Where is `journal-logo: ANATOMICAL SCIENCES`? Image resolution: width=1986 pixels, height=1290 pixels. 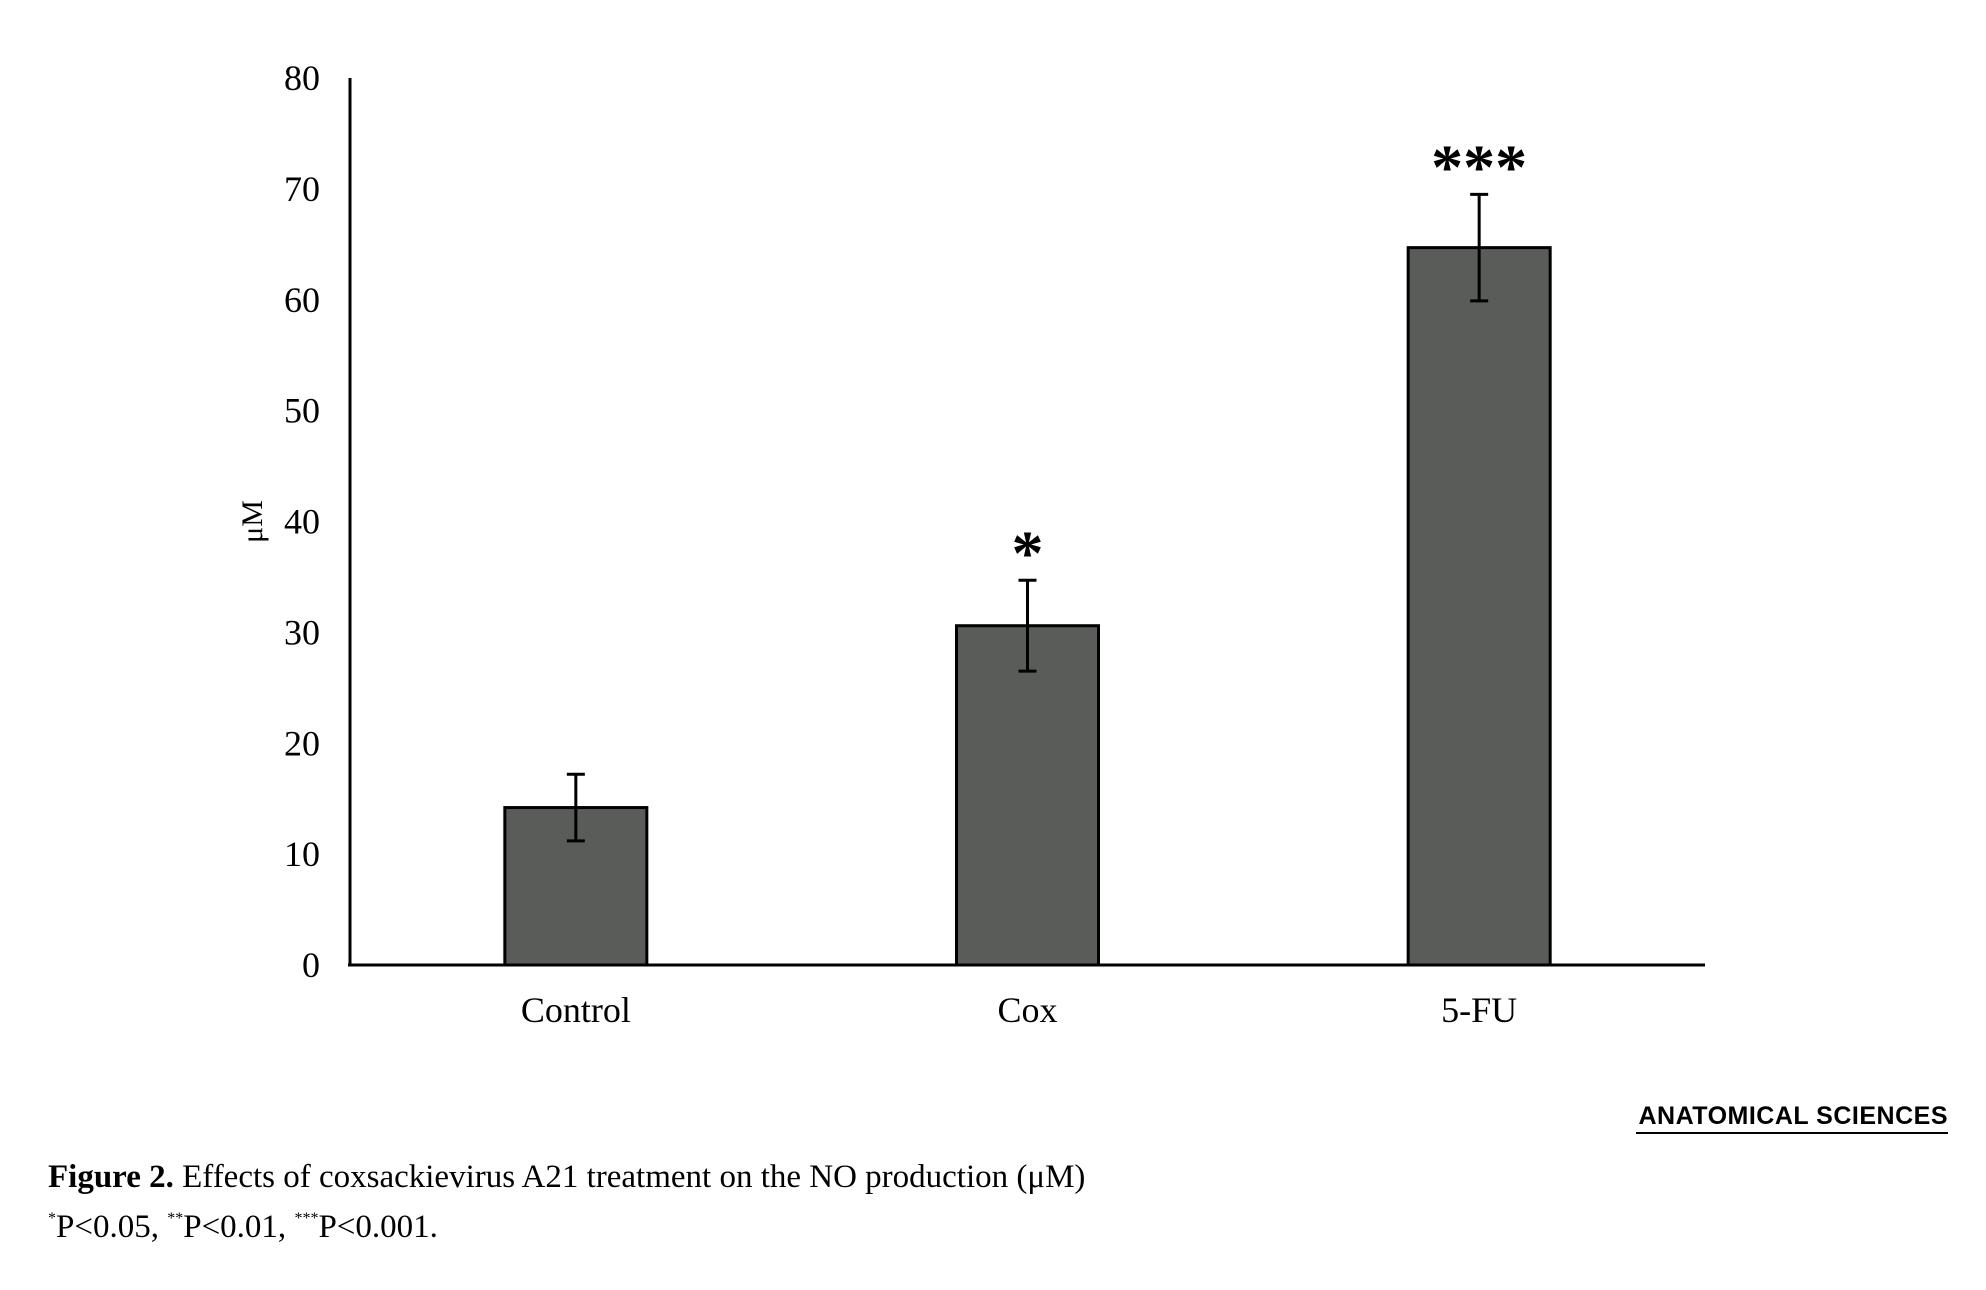 journal-logo: ANATOMICAL SCIENCES is located at coordinates (1792, 1118).